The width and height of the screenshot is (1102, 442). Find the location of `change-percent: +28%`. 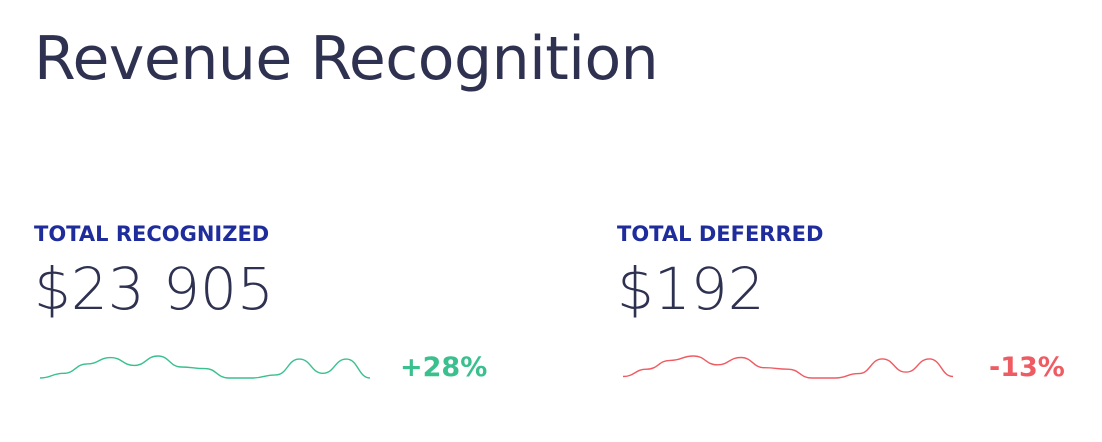

change-percent: +28% is located at coordinates (444, 367).